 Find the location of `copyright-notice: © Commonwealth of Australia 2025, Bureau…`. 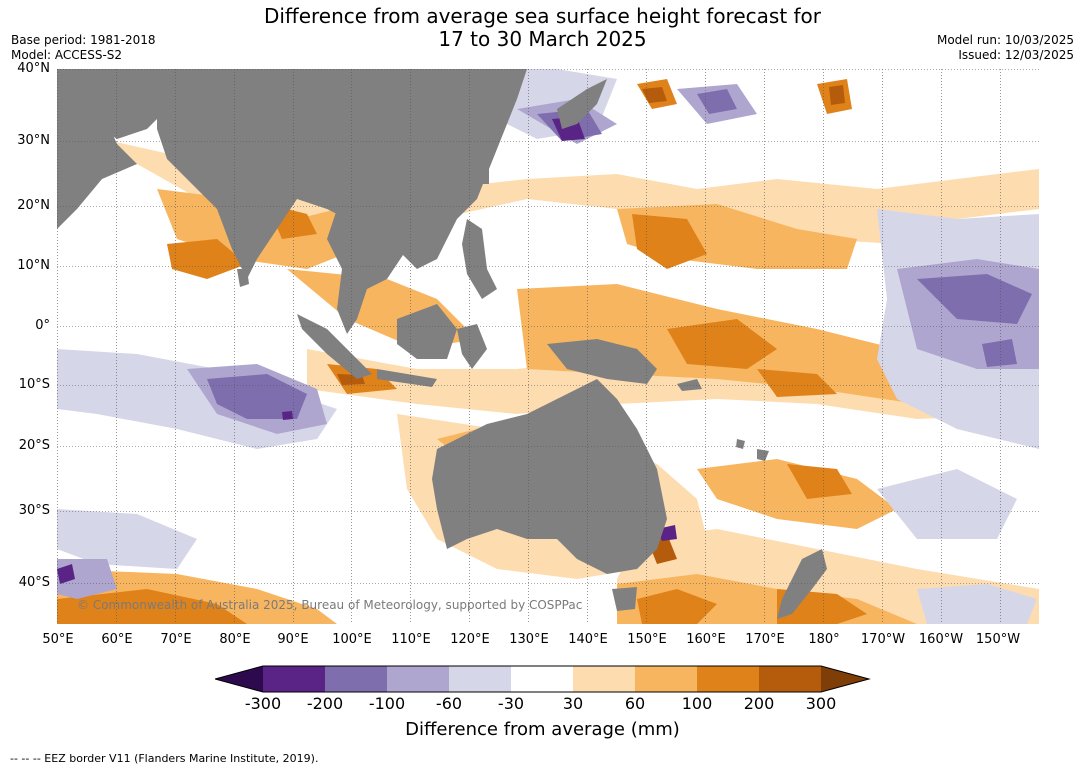

copyright-notice: © Commonwealth of Australia 2025, Bureau… is located at coordinates (330, 605).